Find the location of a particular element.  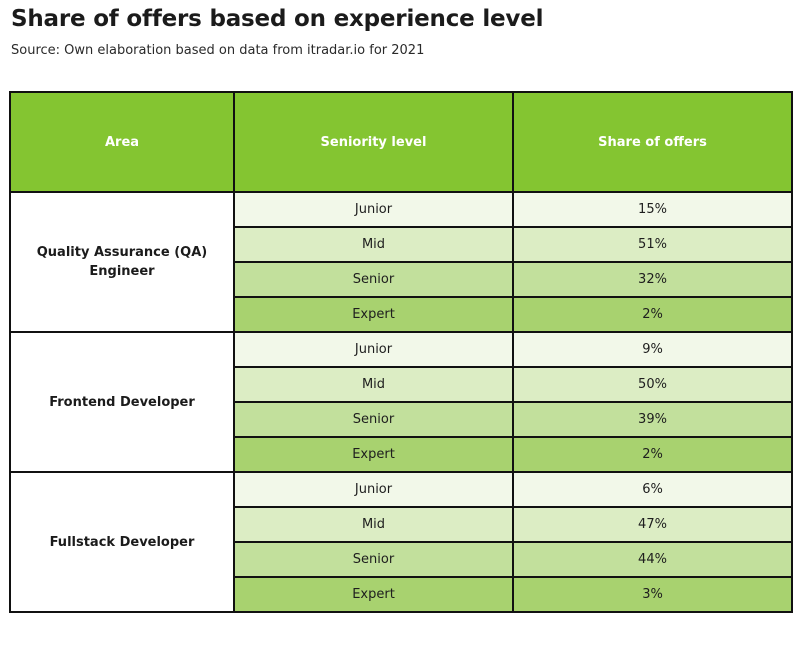

table-row: Mid 50% is located at coordinates (401, 384).